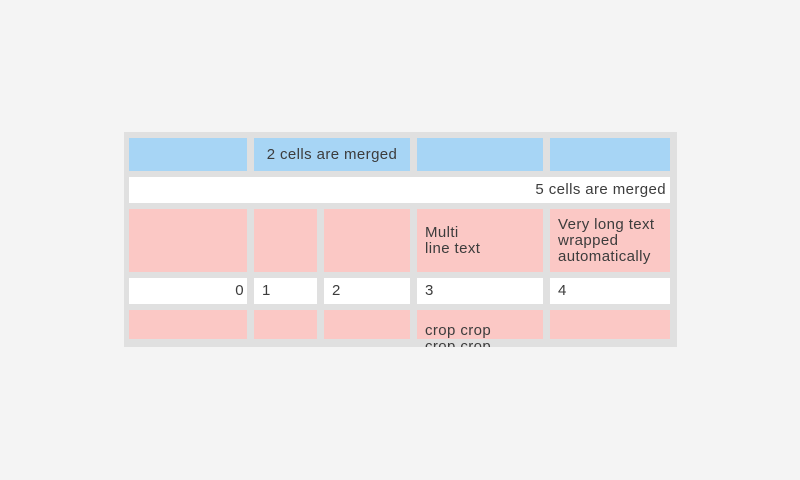 The image size is (800, 480). What do you see at coordinates (367, 324) in the screenshot?
I see `table-cell-r5c3` at bounding box center [367, 324].